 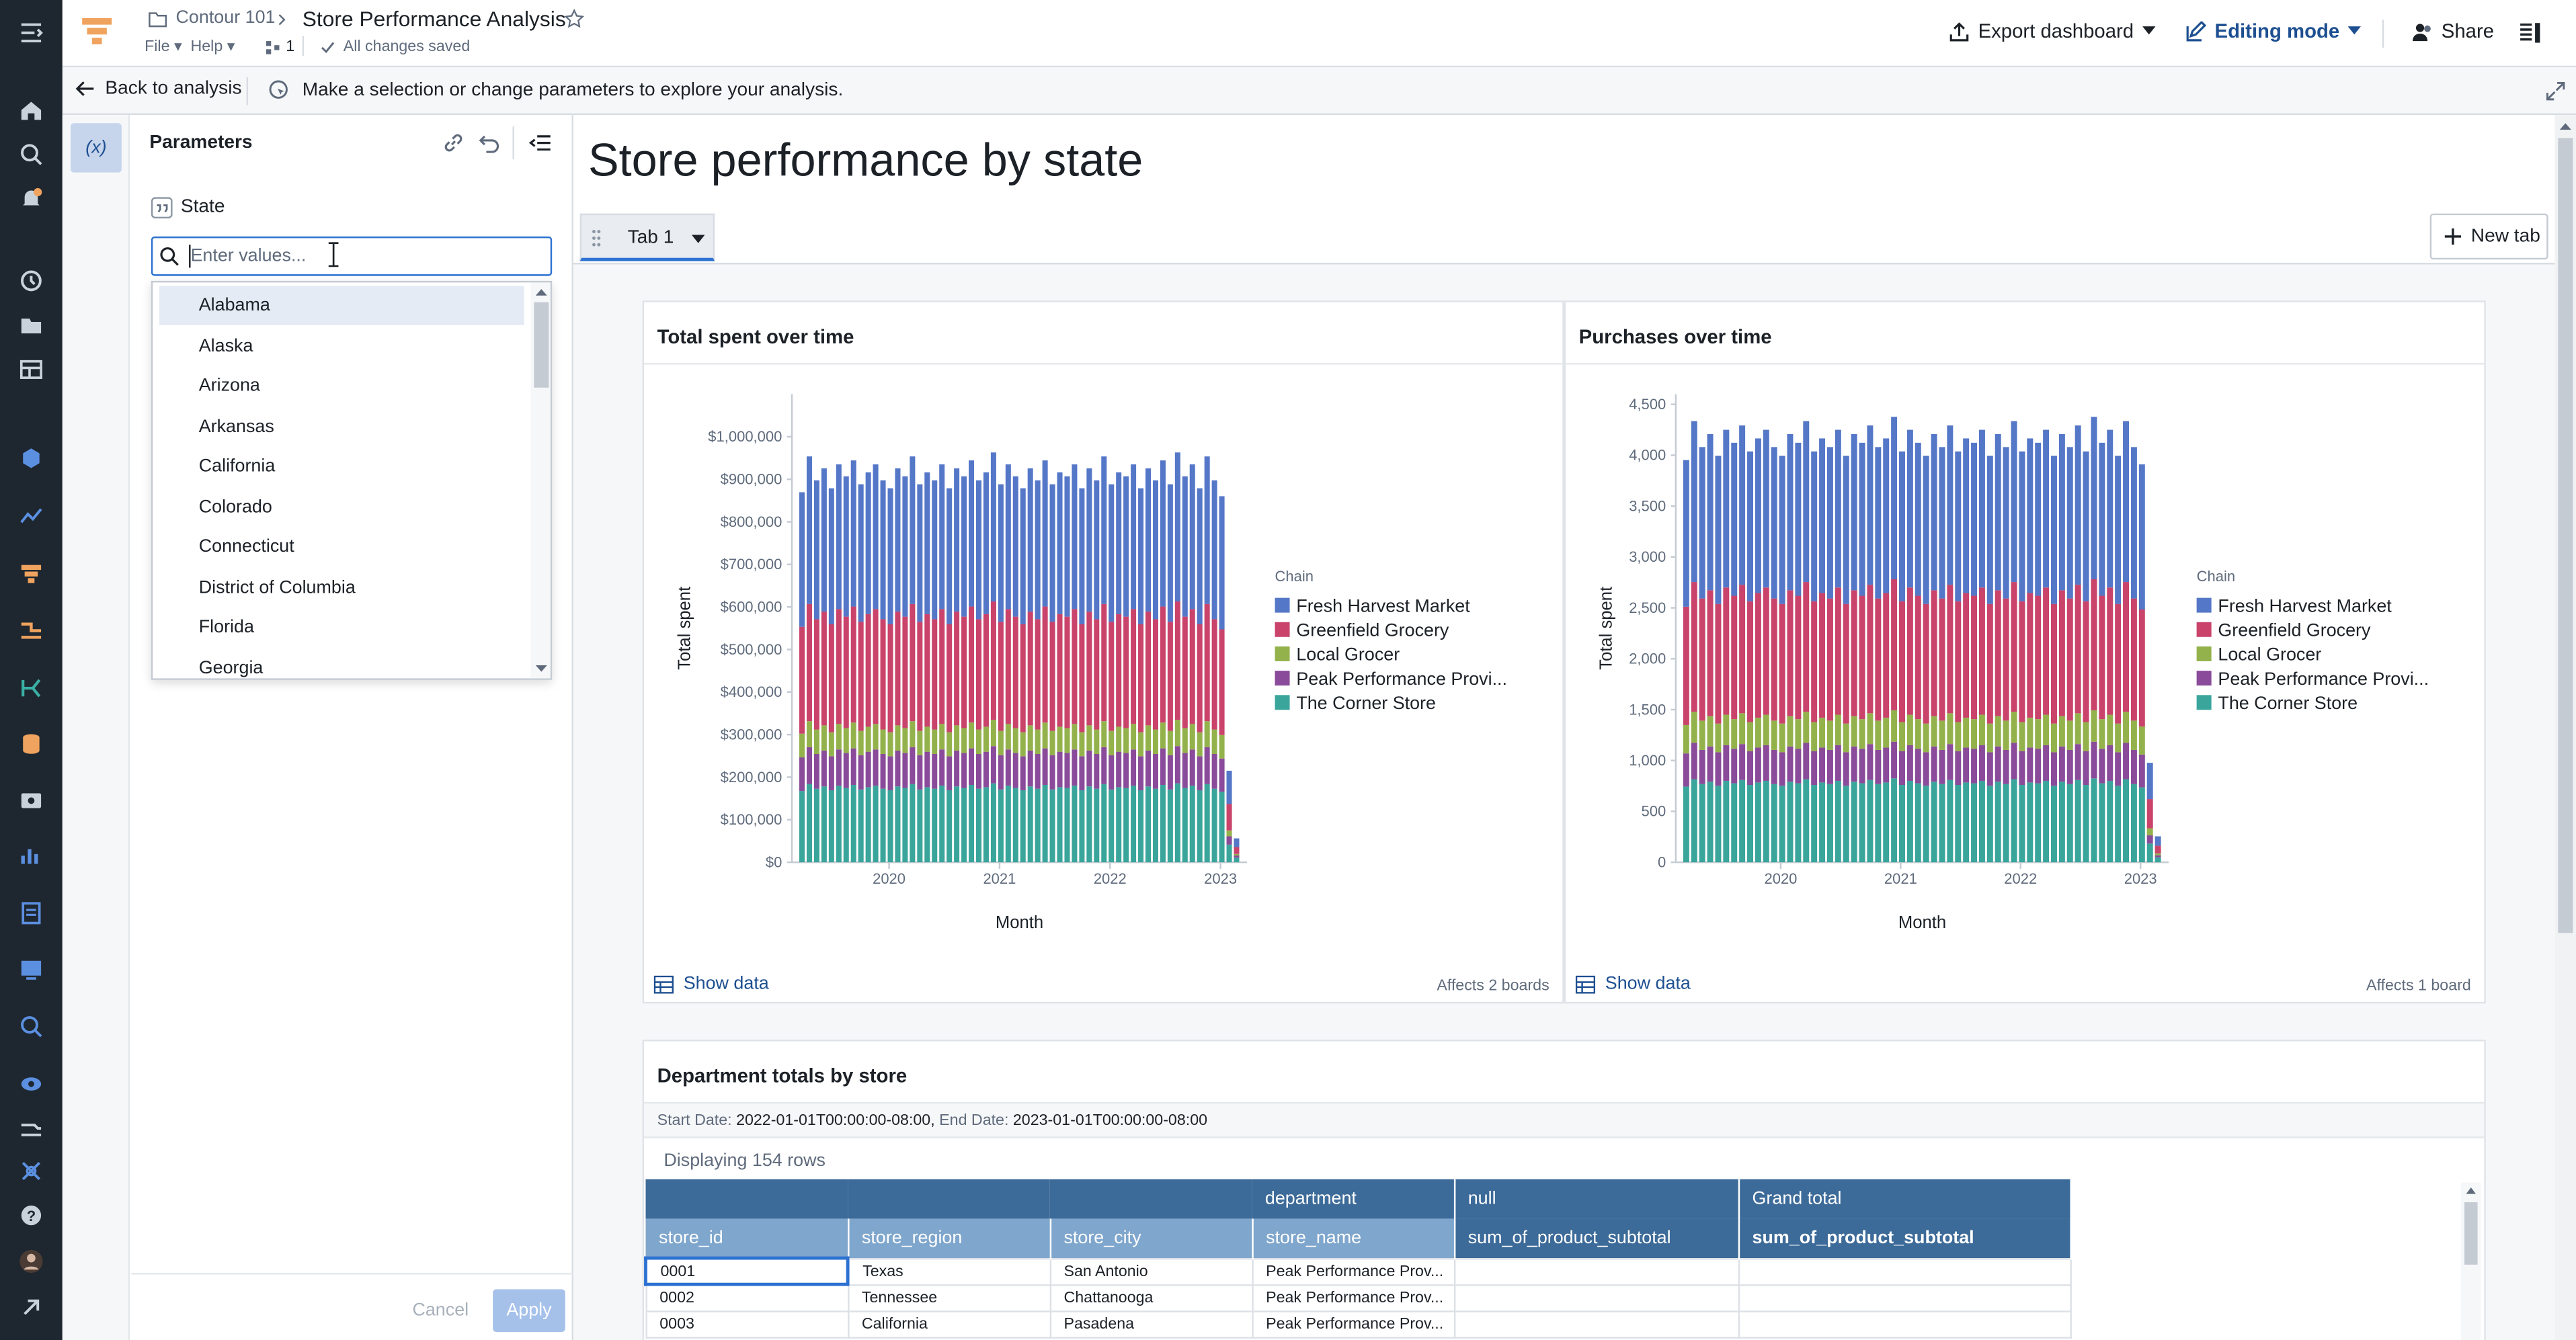 I want to click on data-lineage-icon, so click(x=31, y=1129).